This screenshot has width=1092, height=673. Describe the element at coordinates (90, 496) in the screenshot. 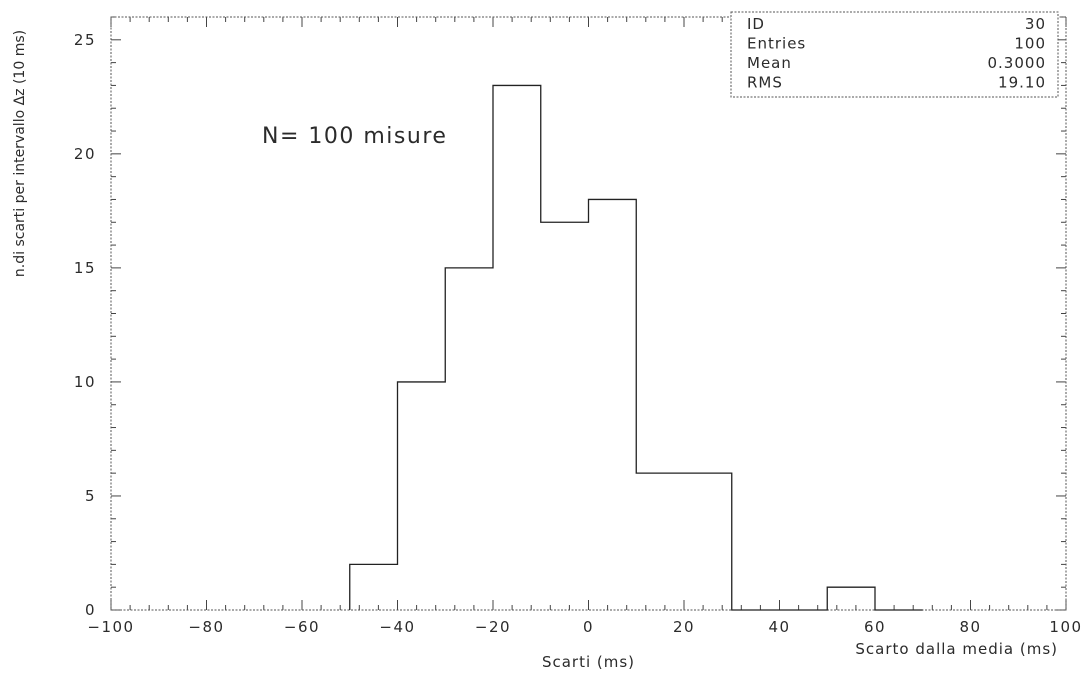

I see `y-tick-label: 5` at that location.